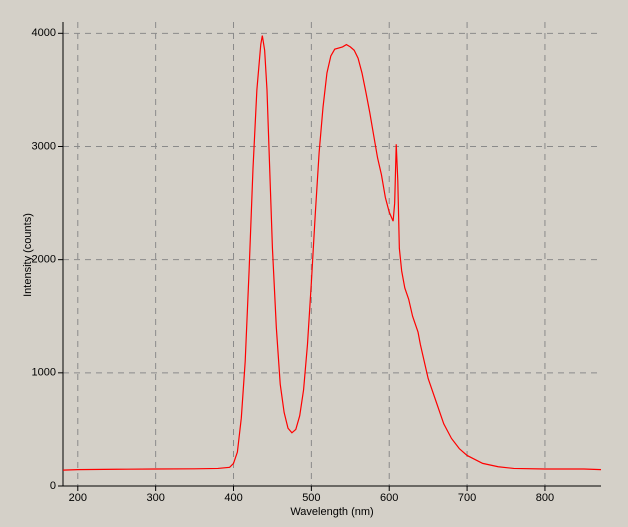 This screenshot has width=628, height=527. I want to click on y-axis-label: Intensity (counts), so click(28, 255).